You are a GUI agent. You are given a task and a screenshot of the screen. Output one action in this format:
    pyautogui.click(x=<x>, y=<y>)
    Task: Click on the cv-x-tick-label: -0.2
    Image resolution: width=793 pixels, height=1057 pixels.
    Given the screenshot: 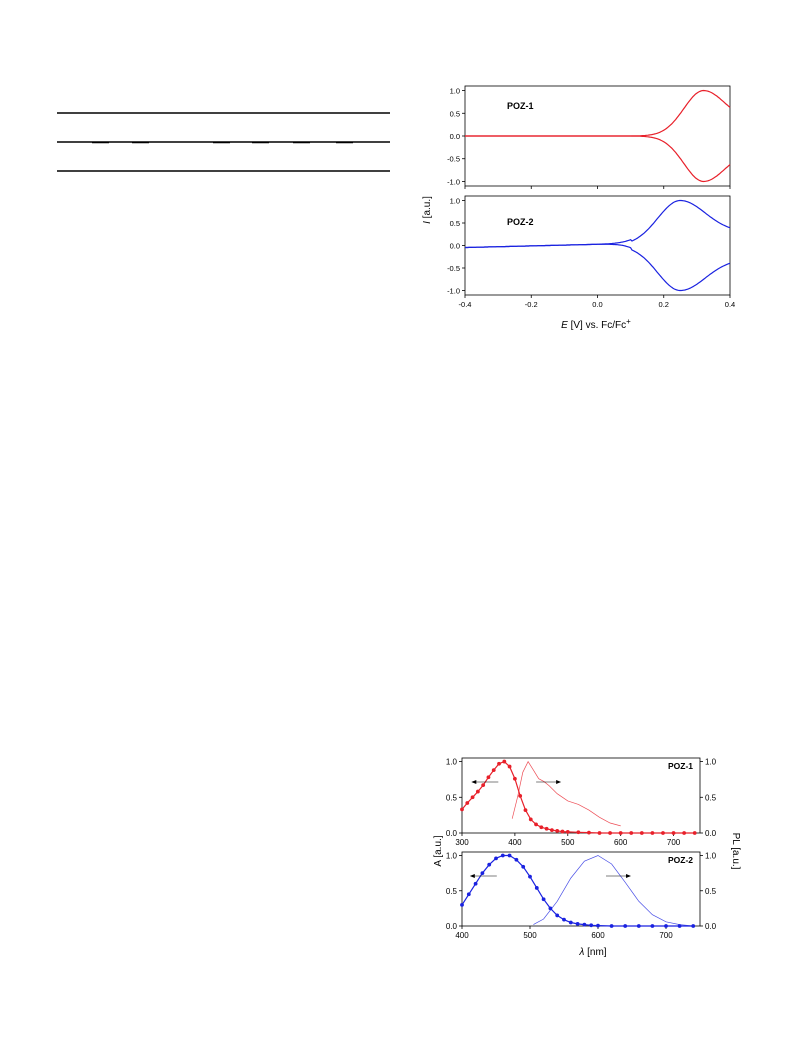 What is the action you would take?
    pyautogui.click(x=531, y=304)
    